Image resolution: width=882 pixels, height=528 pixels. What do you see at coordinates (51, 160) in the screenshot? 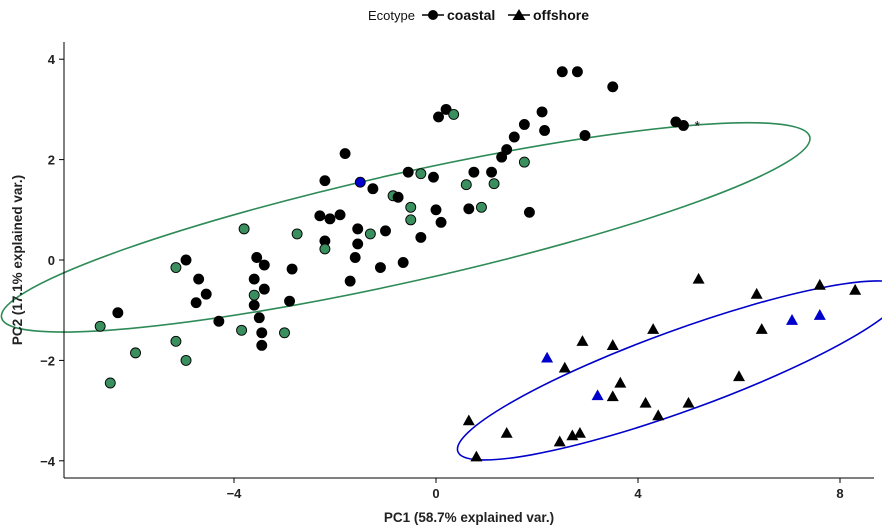
I see `y-tick-label: 2` at bounding box center [51, 160].